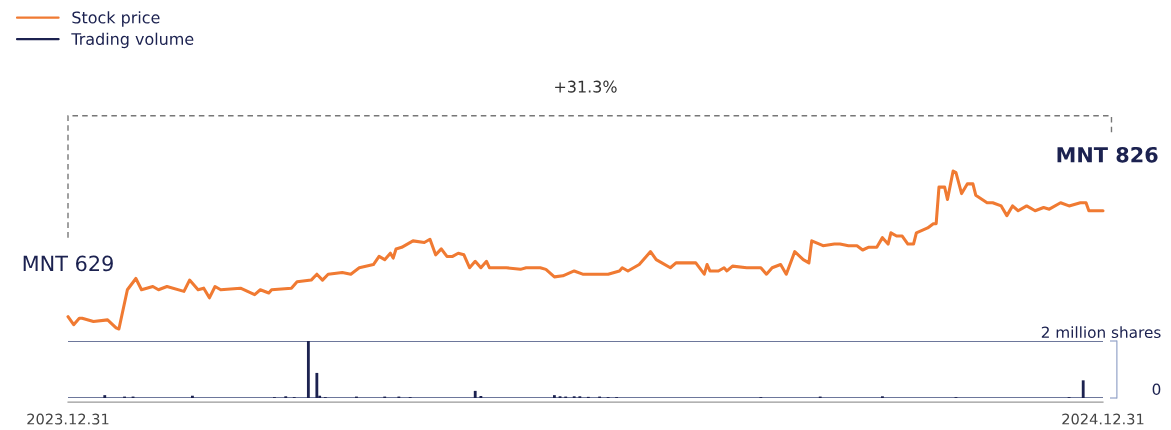 This screenshot has height=430, width=1171. I want to click on data-label: MNT 629, so click(68, 263).